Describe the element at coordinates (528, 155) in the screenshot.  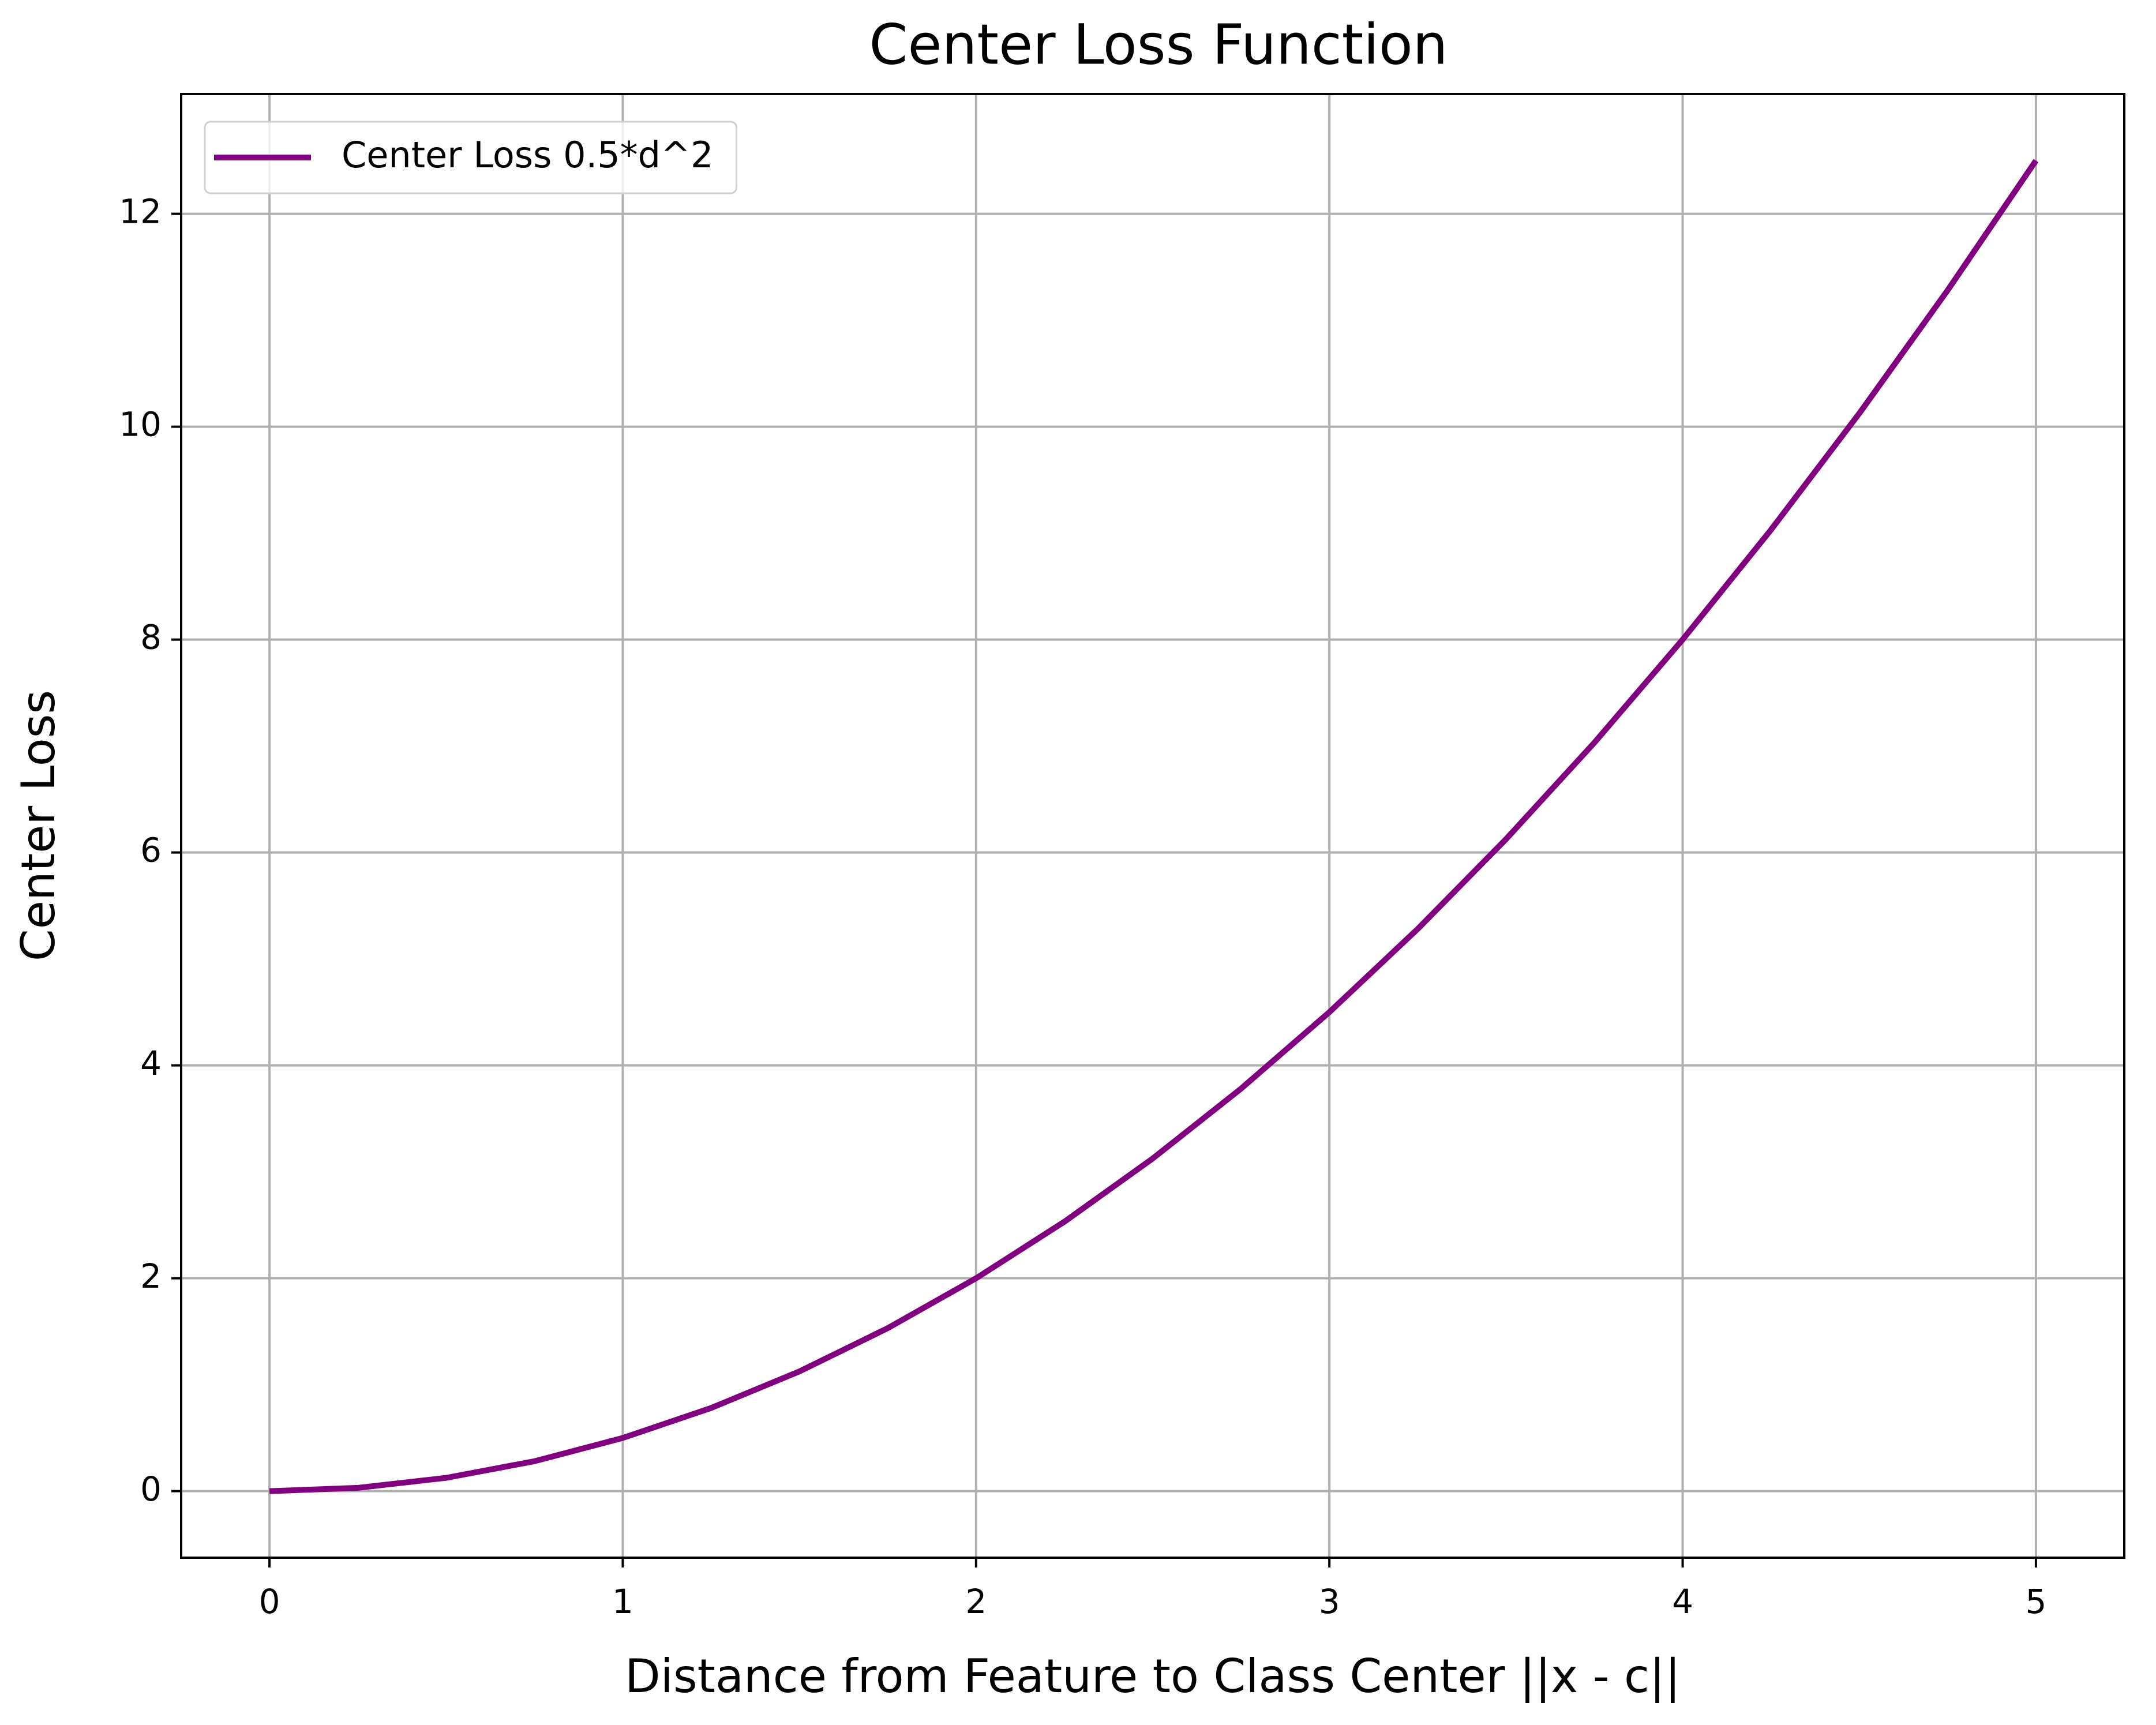
I see `legend-label: Center Loss 0.5*d^2` at that location.